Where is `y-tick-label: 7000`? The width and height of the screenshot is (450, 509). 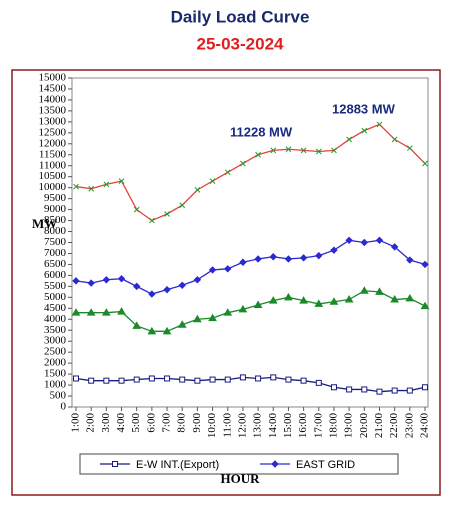 y-tick-label: 7000 is located at coordinates (55, 253).